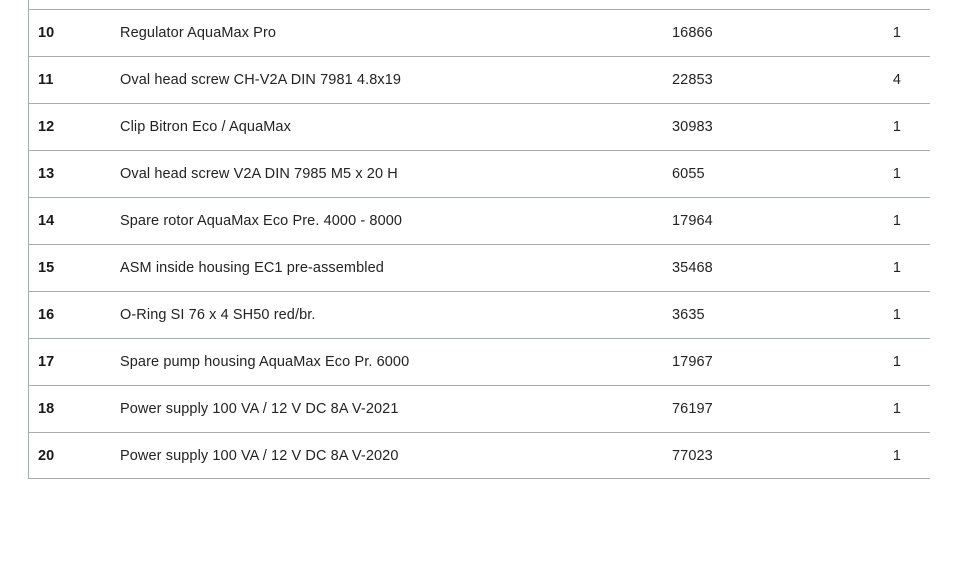 Image resolution: width=953 pixels, height=565 pixels. What do you see at coordinates (46, 80) in the screenshot?
I see `row-position: 11` at bounding box center [46, 80].